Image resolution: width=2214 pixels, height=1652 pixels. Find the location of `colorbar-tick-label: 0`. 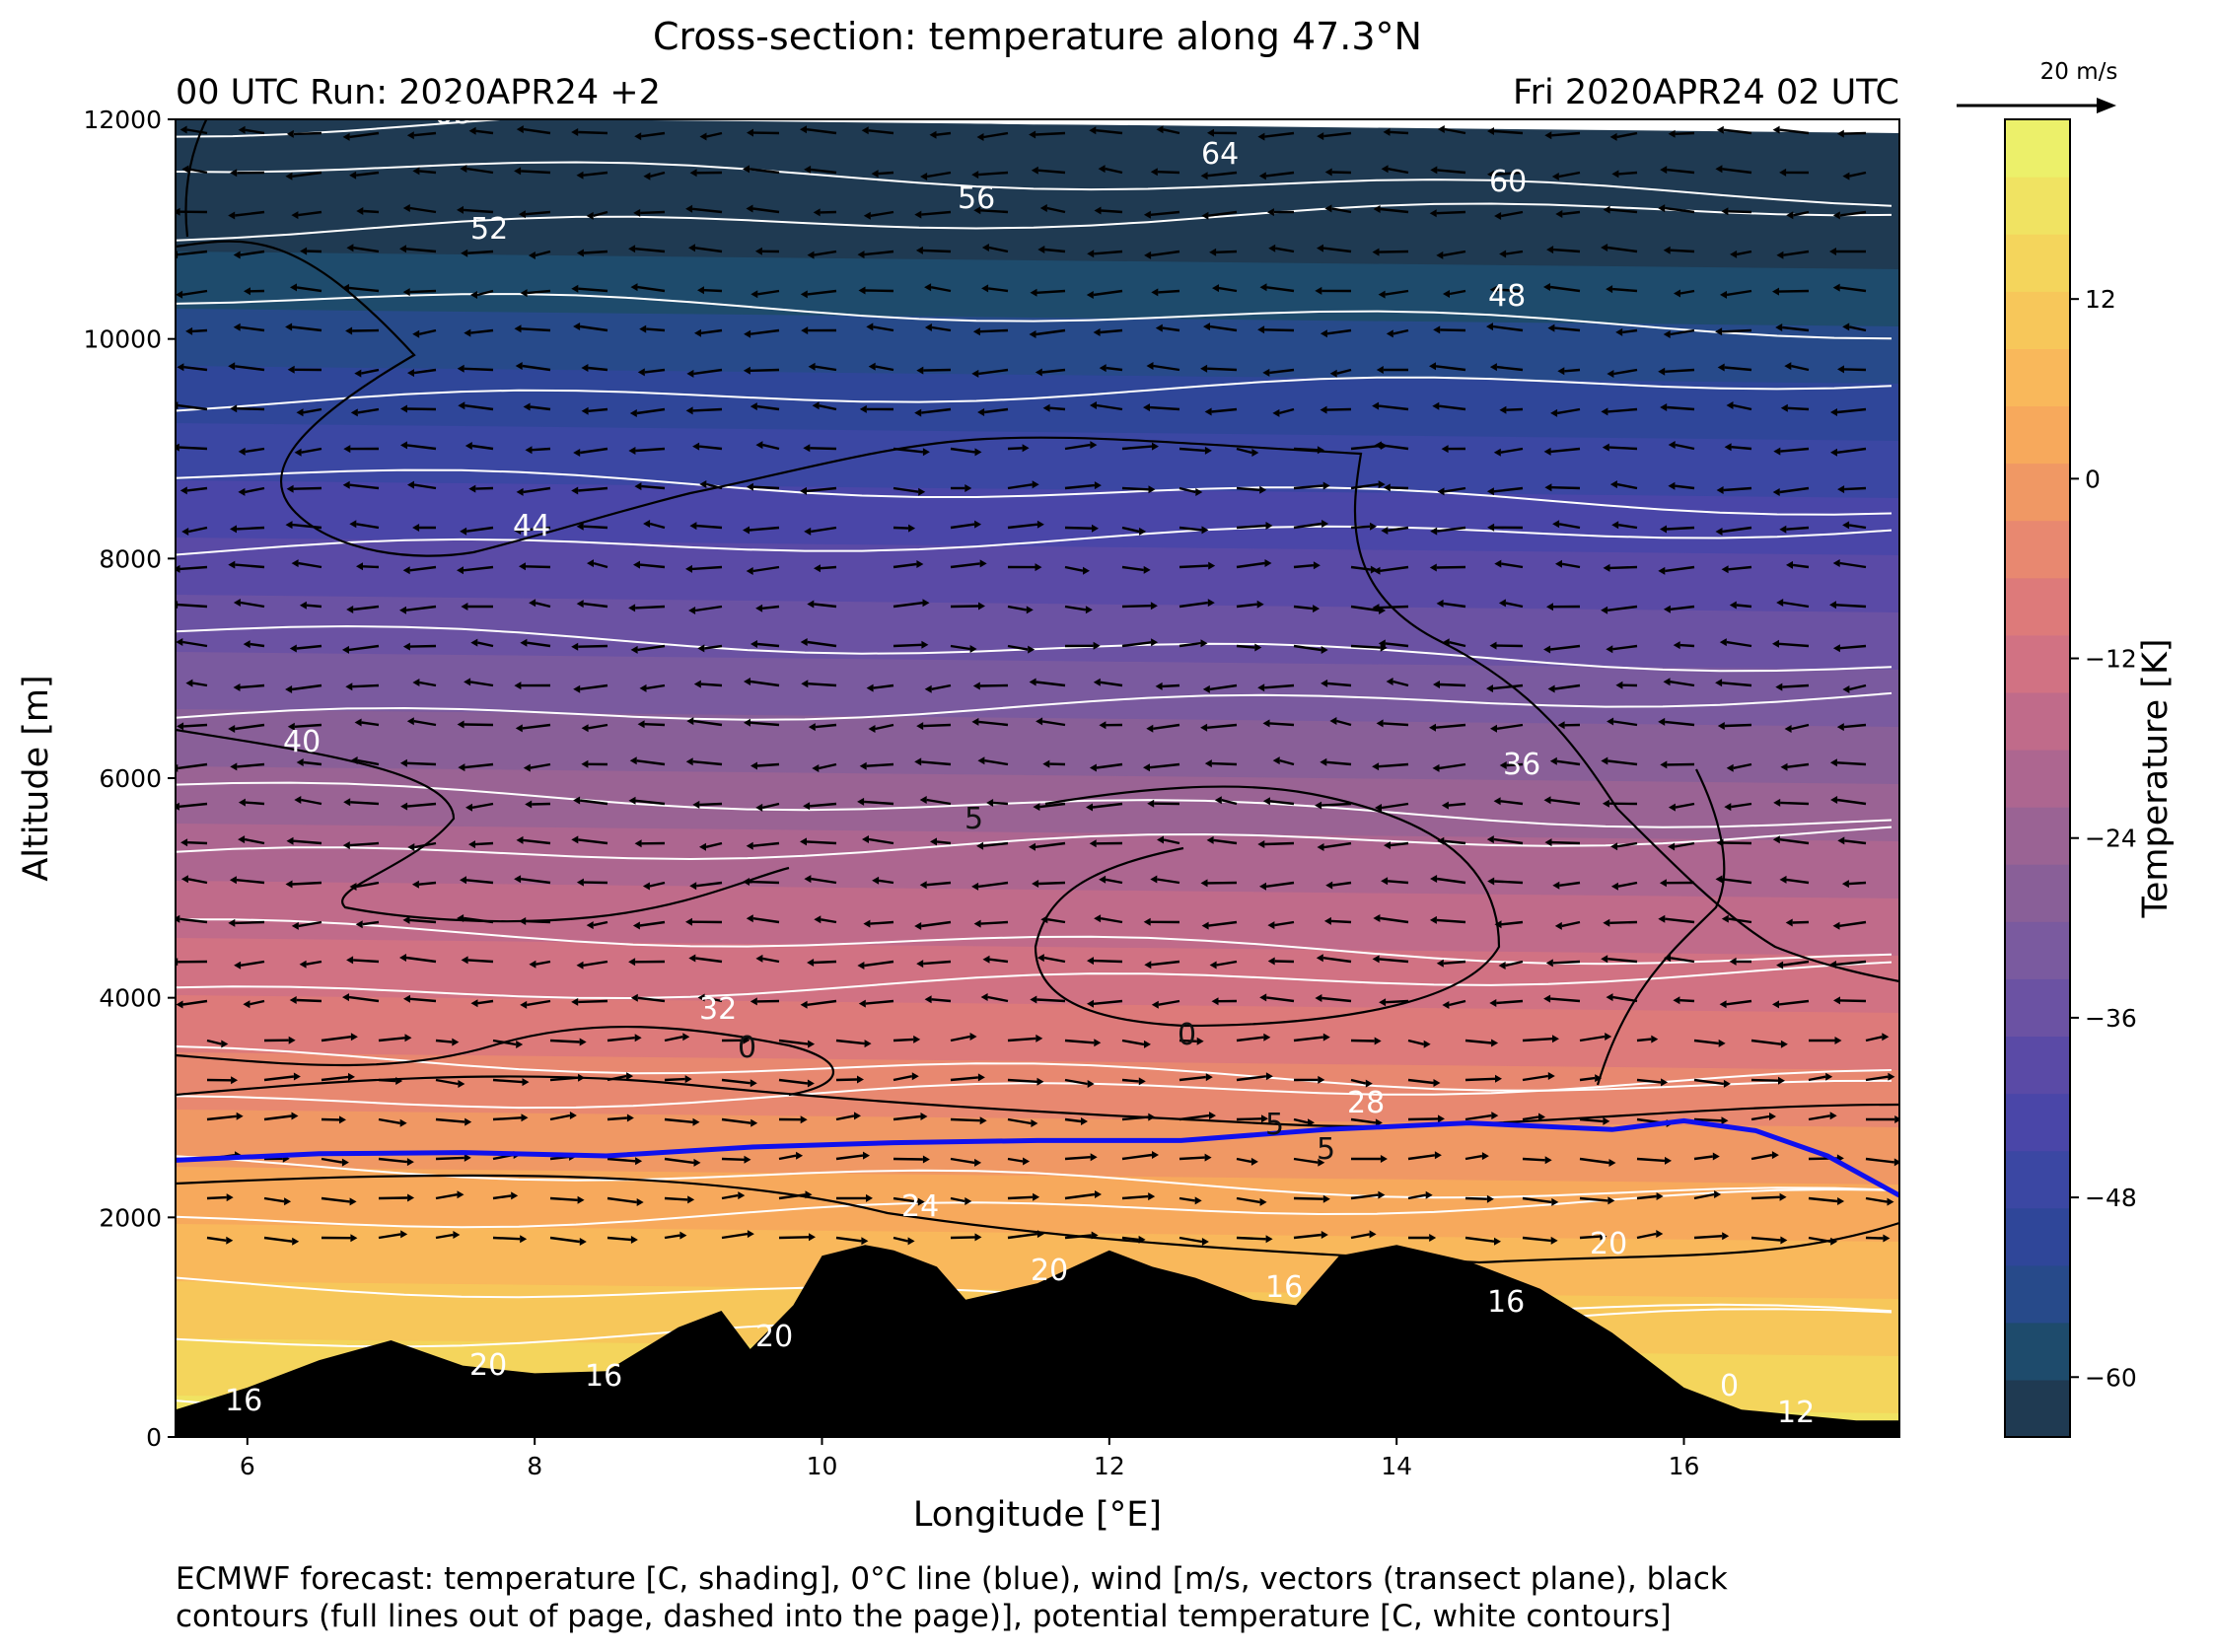

colorbar-tick-label: 0 is located at coordinates (2093, 479).